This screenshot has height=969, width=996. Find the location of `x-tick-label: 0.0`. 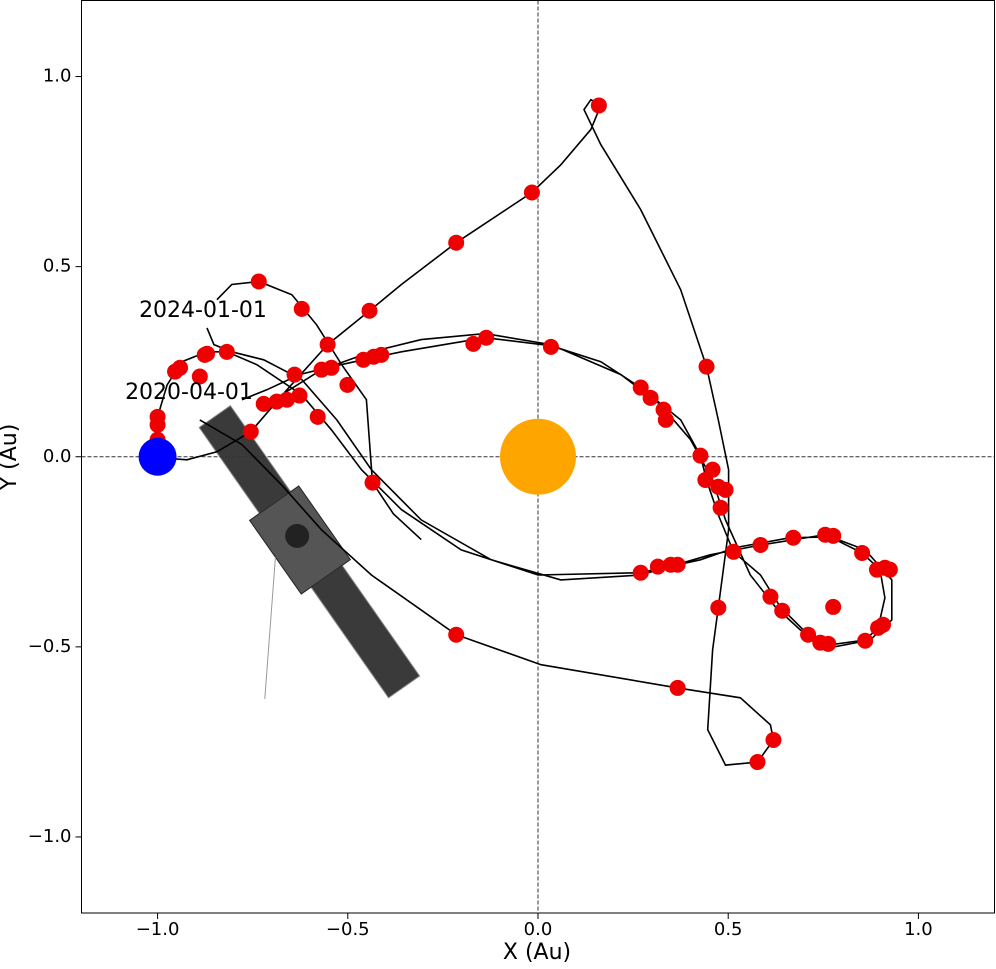

x-tick-label: 0.0 is located at coordinates (538, 929).